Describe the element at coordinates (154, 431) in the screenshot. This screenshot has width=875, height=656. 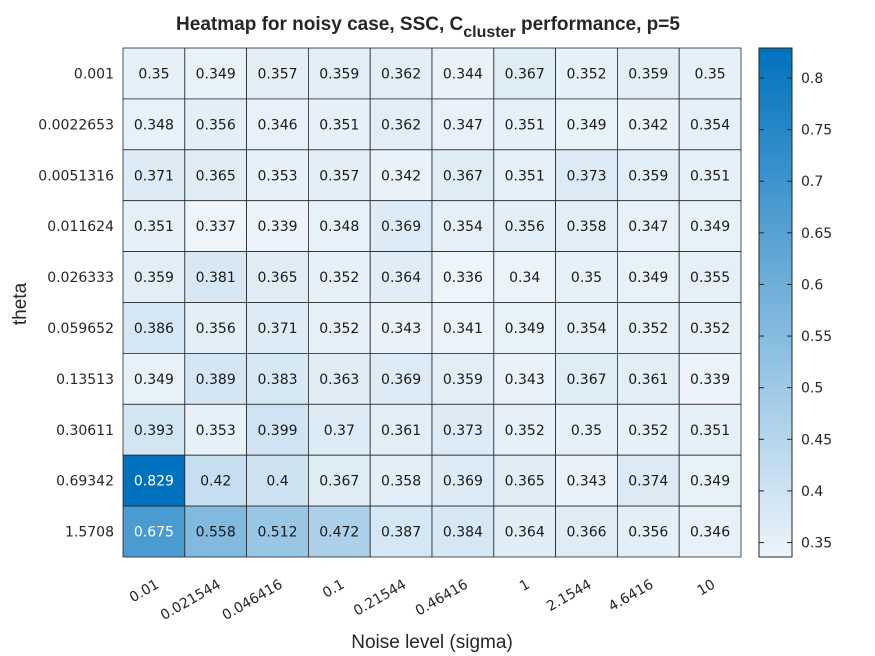
I see `cell-value-label: 0.393` at that location.